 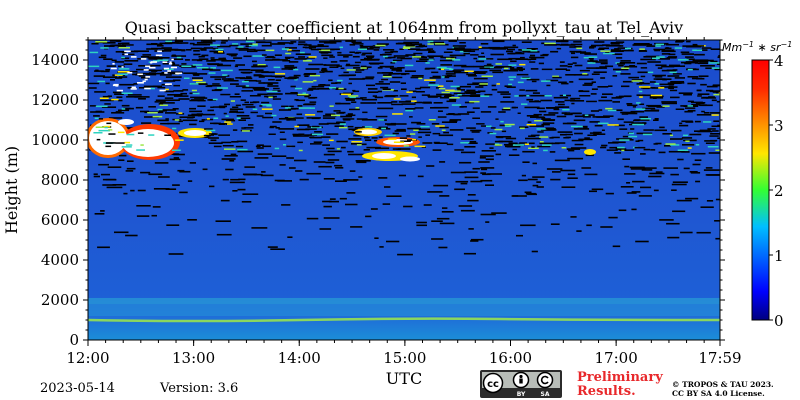 What do you see at coordinates (779, 321) in the screenshot?
I see `colorbar-tick-label: 0` at bounding box center [779, 321].